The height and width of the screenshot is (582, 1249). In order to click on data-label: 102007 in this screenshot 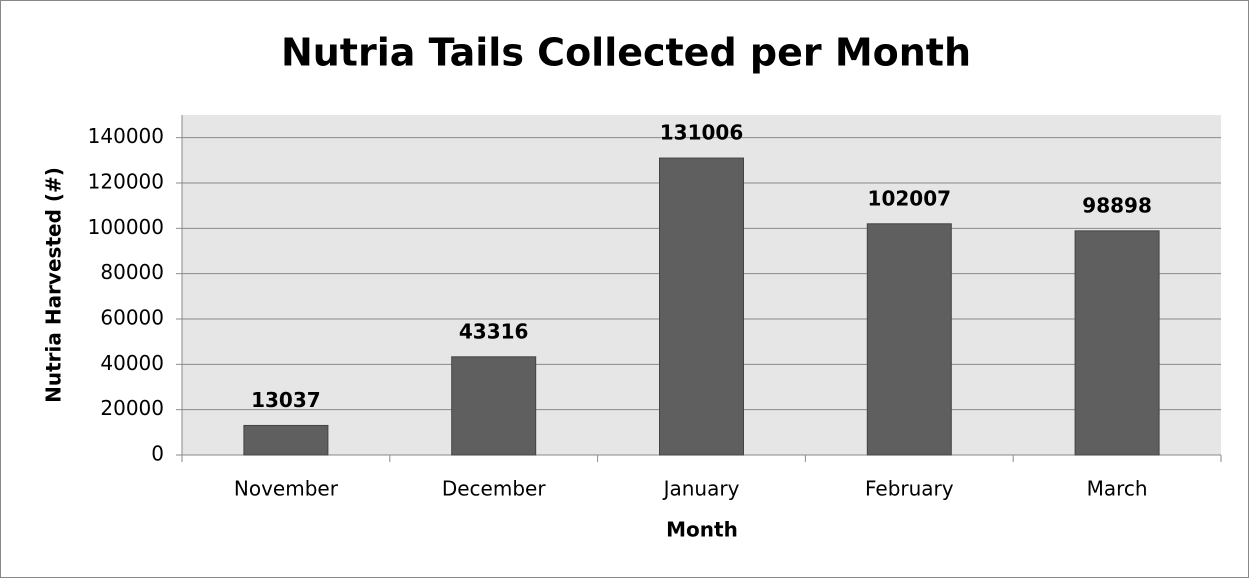, I will do `click(910, 198)`.